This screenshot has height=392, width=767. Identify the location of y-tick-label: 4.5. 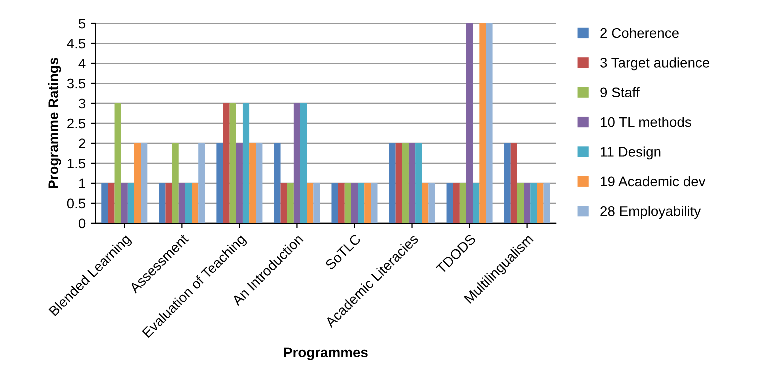
(76, 43).